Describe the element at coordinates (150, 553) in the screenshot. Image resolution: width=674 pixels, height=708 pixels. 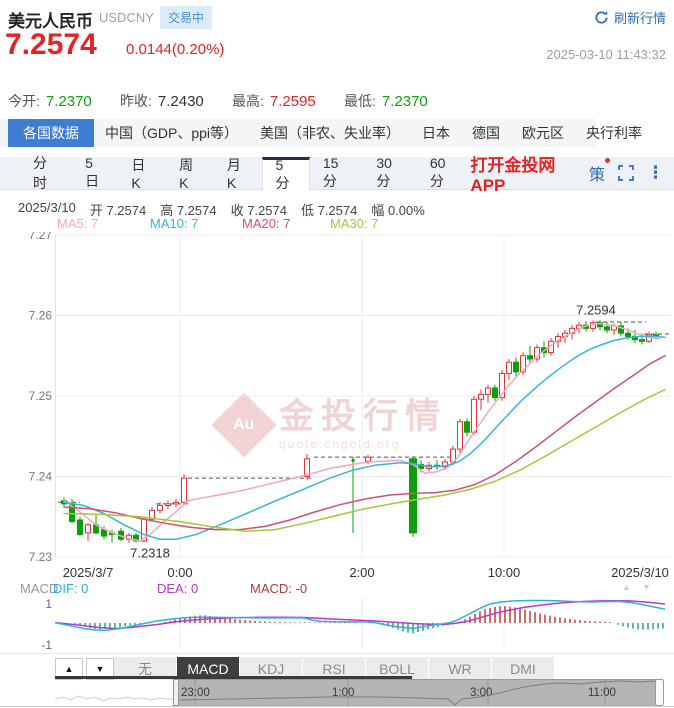
I see `svg-text: 7.2318` at that location.